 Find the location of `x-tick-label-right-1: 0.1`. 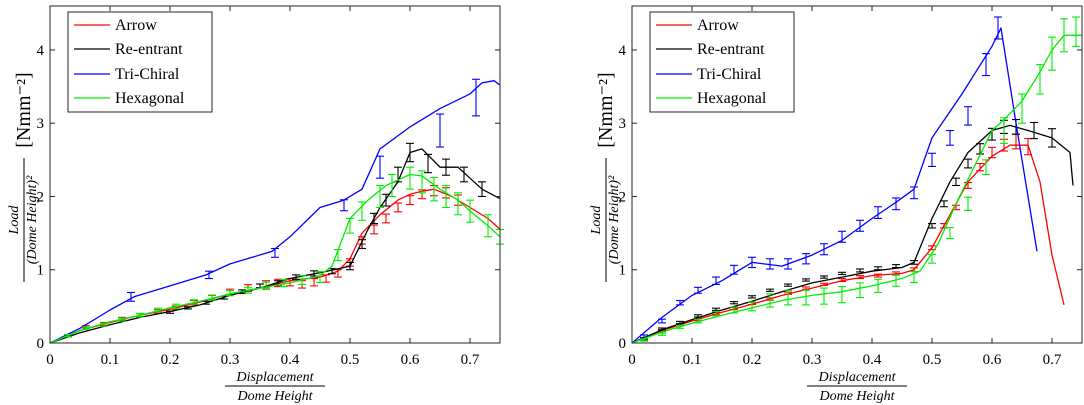

x-tick-label-right-1: 0.1 is located at coordinates (692, 360).